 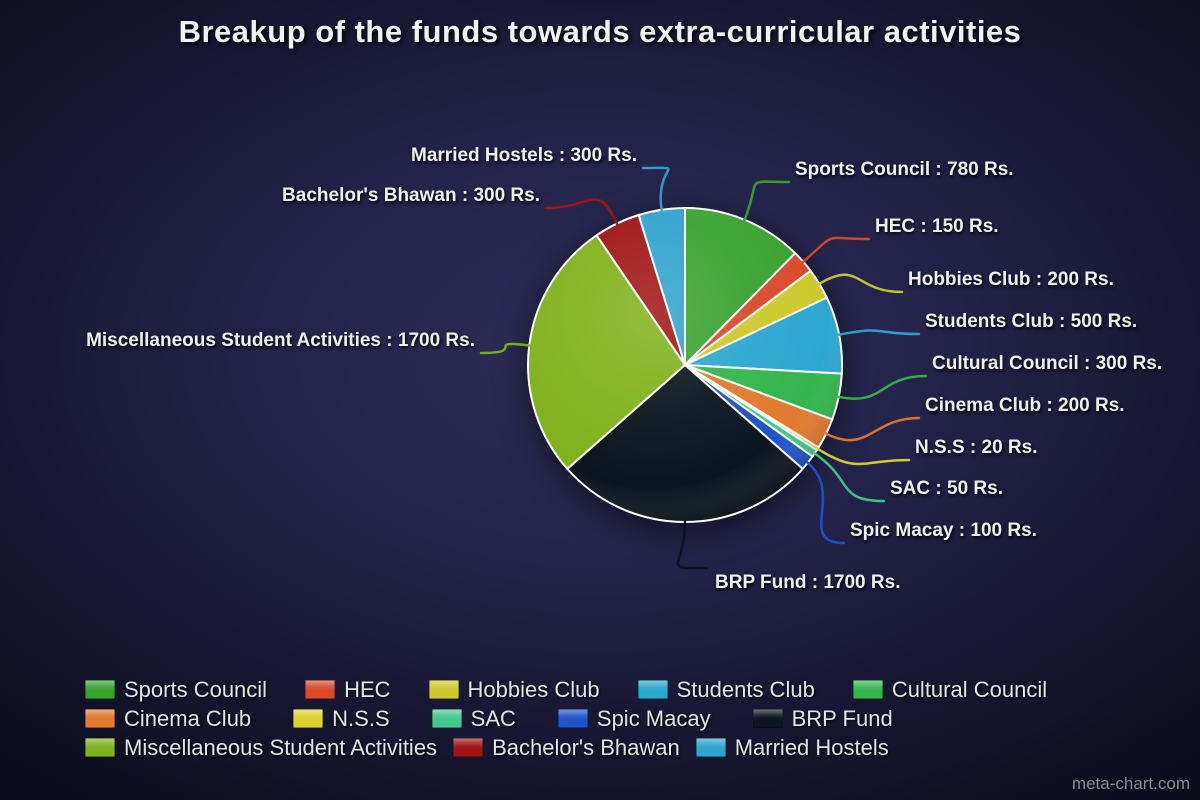 What do you see at coordinates (808, 582) in the screenshot?
I see `slice-label-brp-fund: BRP Fund : 1700 Rs.` at bounding box center [808, 582].